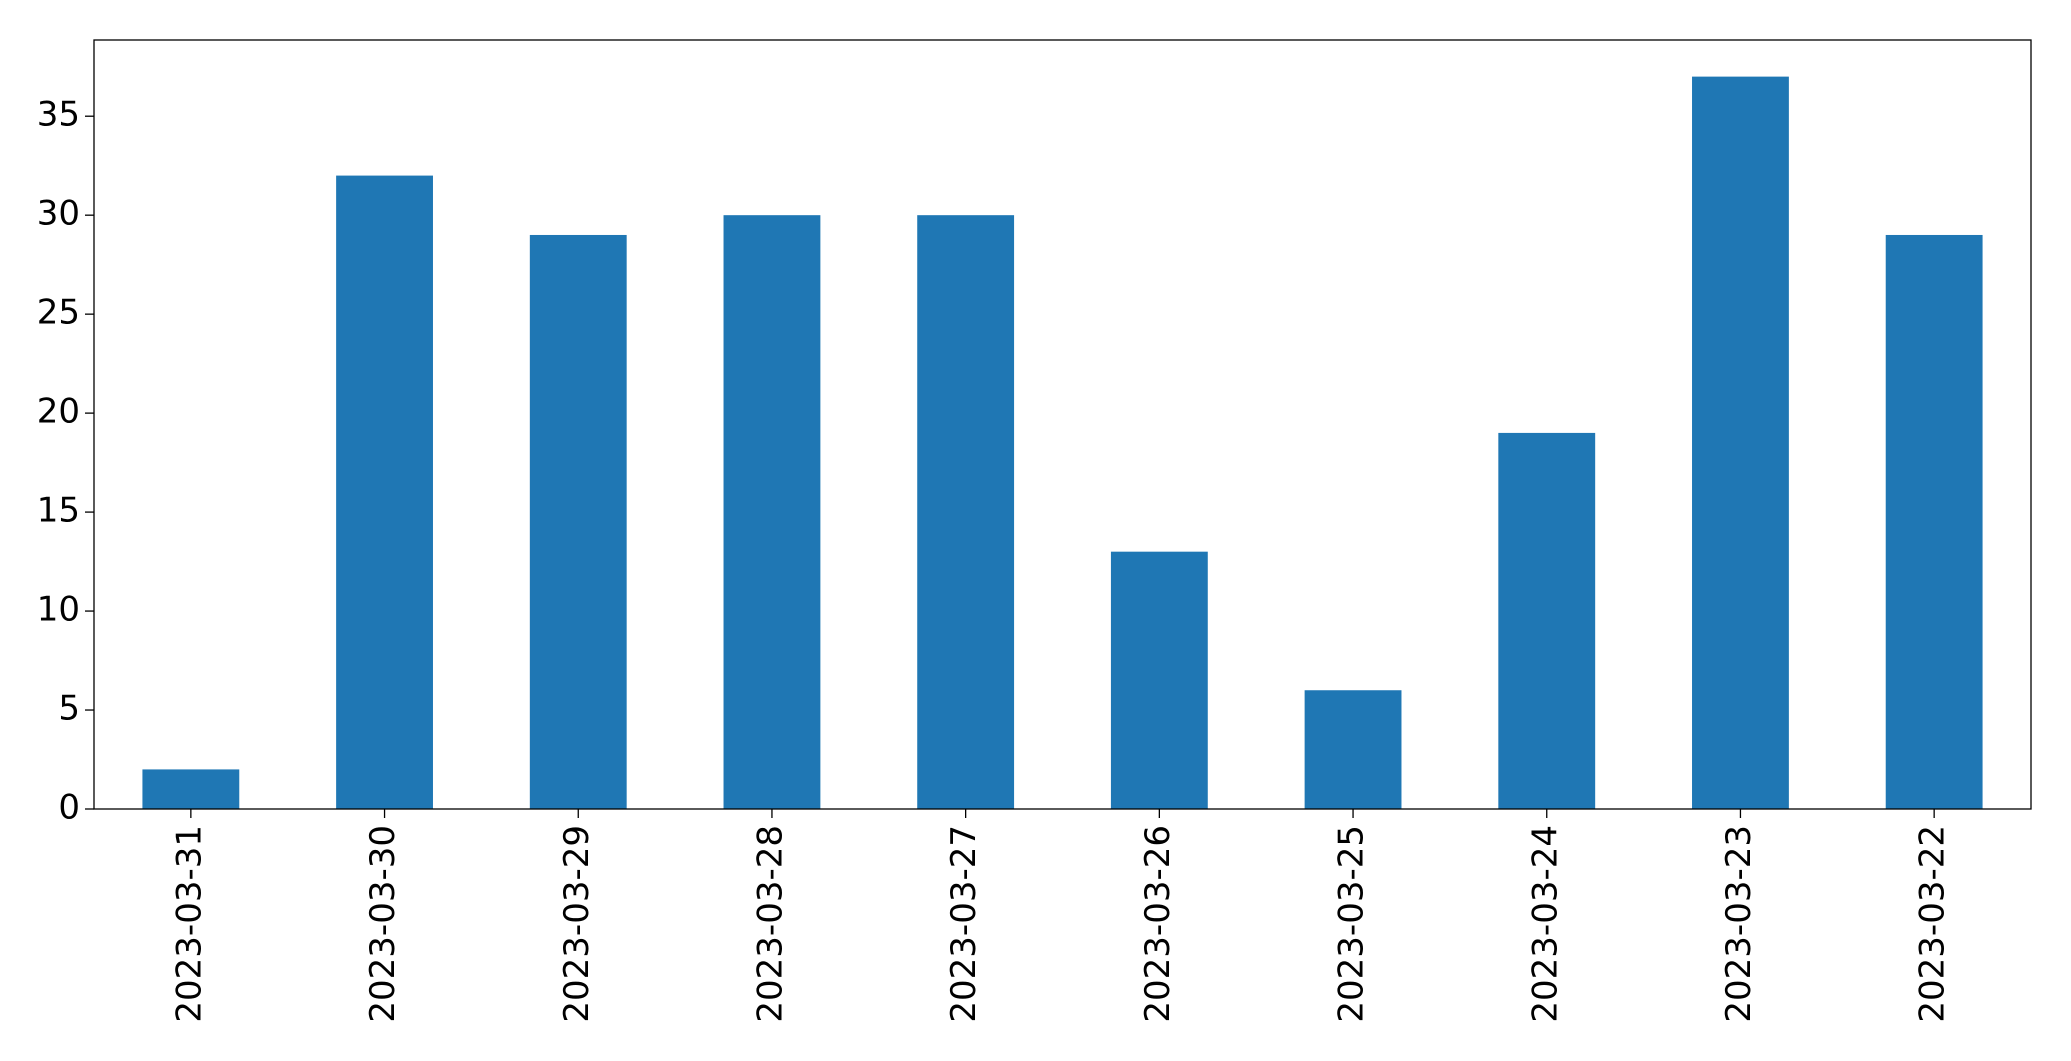 Image resolution: width=2071 pixels, height=1061 pixels. What do you see at coordinates (189, 924) in the screenshot?
I see `x-tick-label: 2023-03-31` at bounding box center [189, 924].